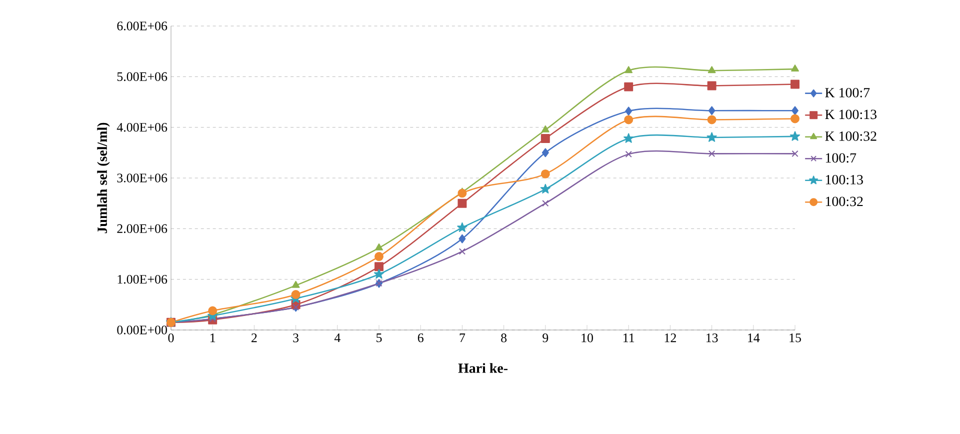 Image resolution: width=960 pixels, height=434 pixels. What do you see at coordinates (142, 77) in the screenshot?
I see `y-tick-label: 5.00E+06` at bounding box center [142, 77].